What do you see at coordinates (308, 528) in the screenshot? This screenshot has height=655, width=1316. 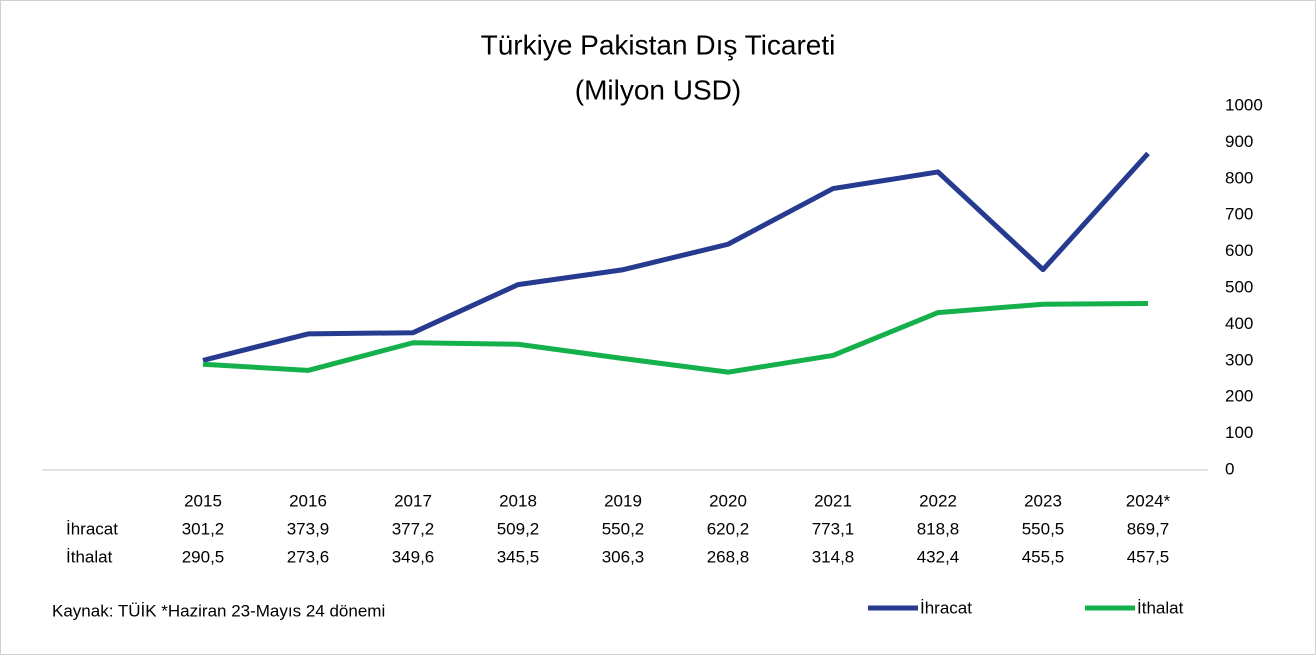 I see `table-value: 373,9` at bounding box center [308, 528].